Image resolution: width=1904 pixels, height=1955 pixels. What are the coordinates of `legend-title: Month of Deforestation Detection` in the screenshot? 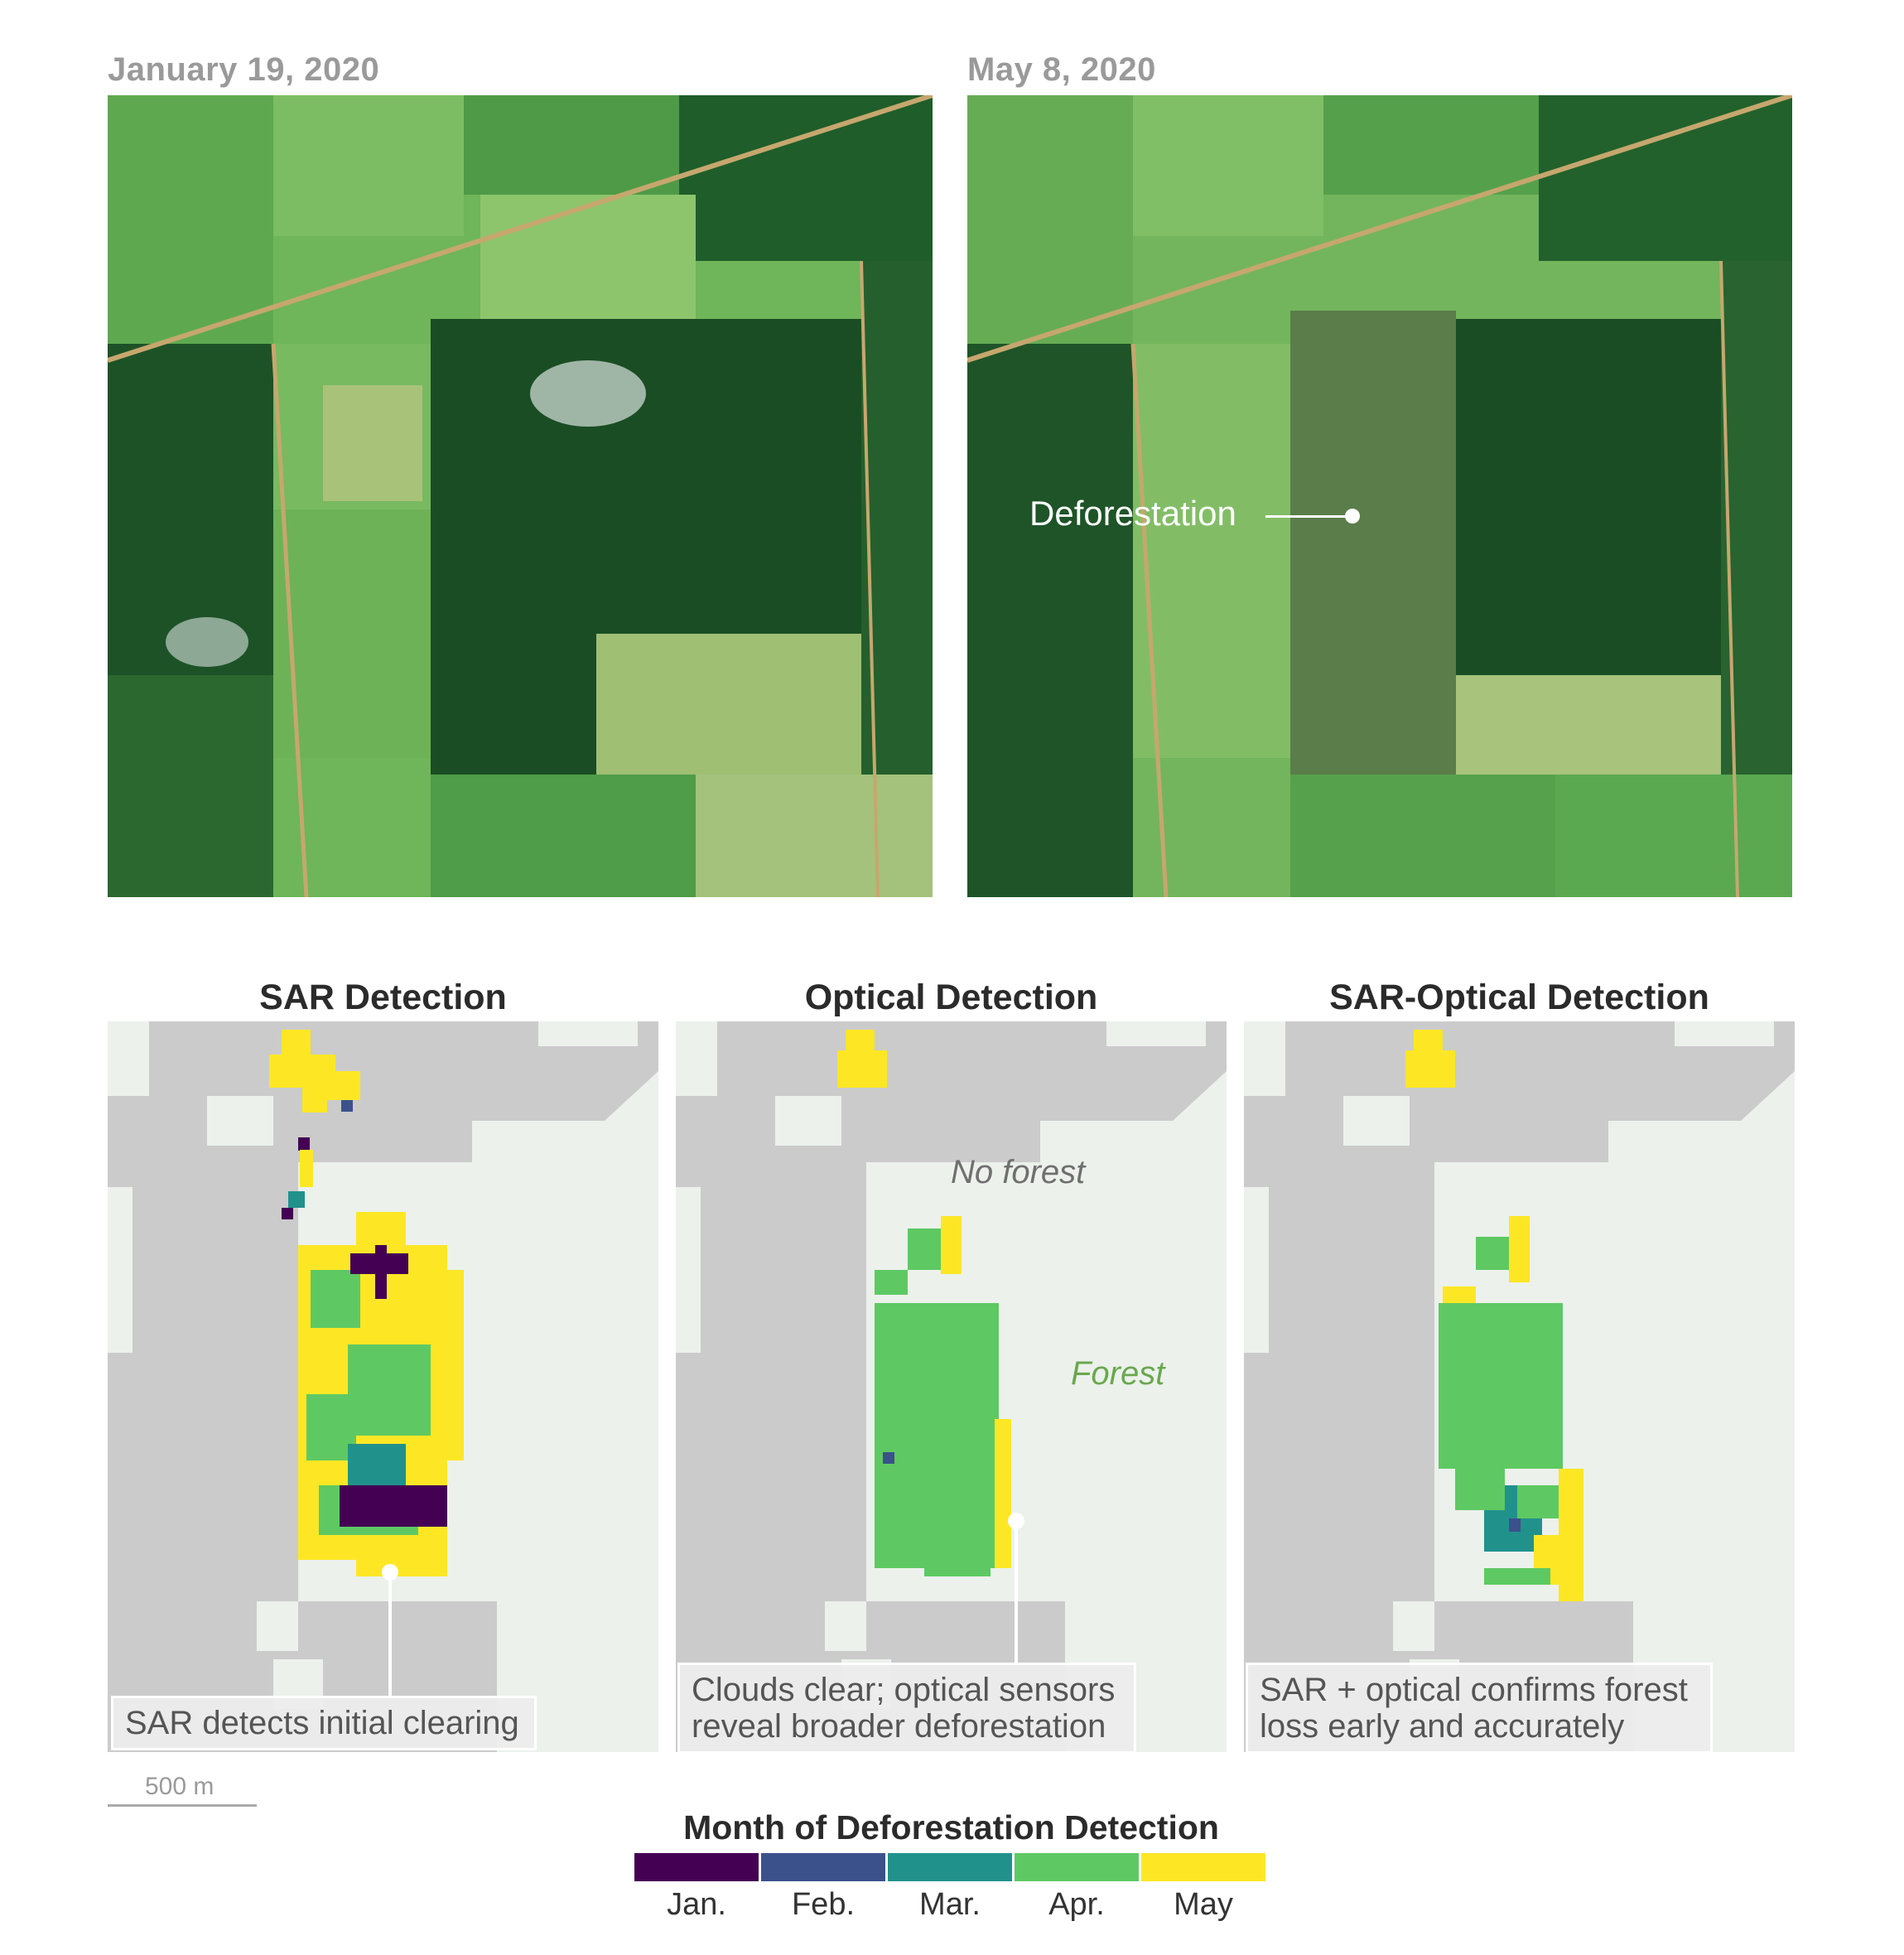 It's located at (951, 1827).